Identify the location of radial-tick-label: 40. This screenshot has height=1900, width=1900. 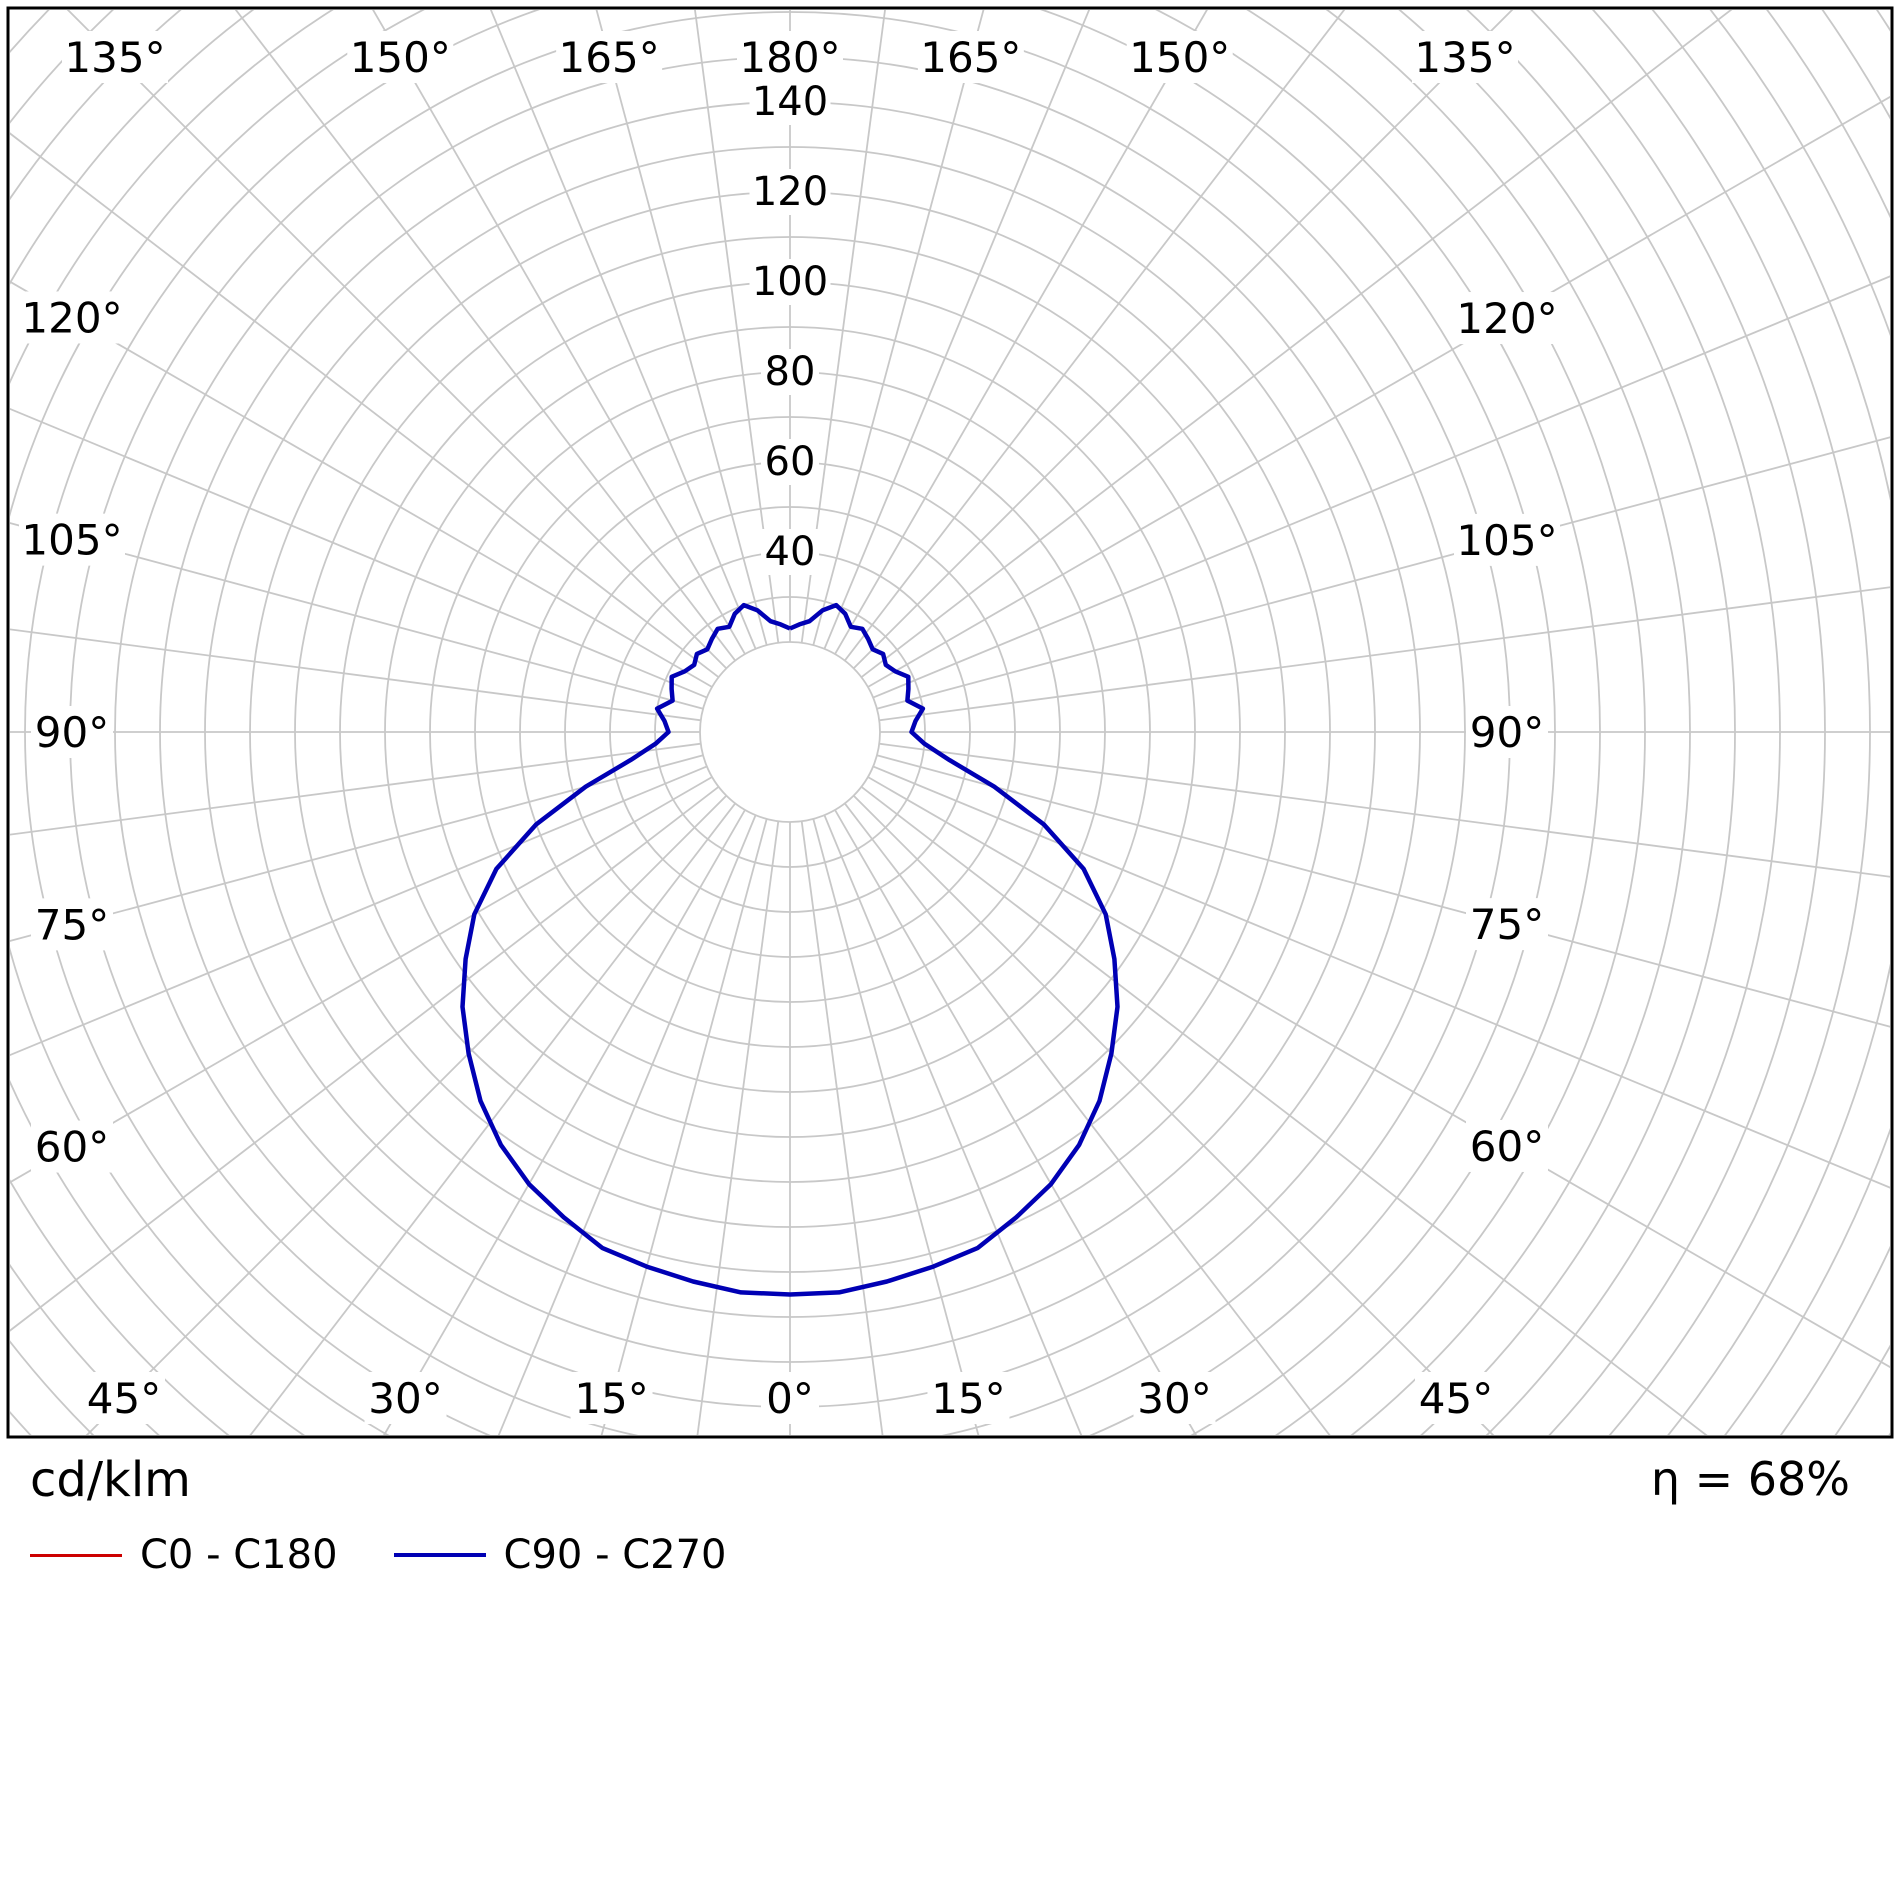
(790, 552).